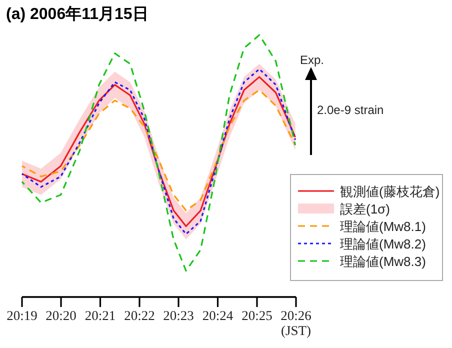 Image resolution: width=452 pixels, height=348 pixels. Describe the element at coordinates (296, 330) in the screenshot. I see `x-axis-title: (JST)` at that location.